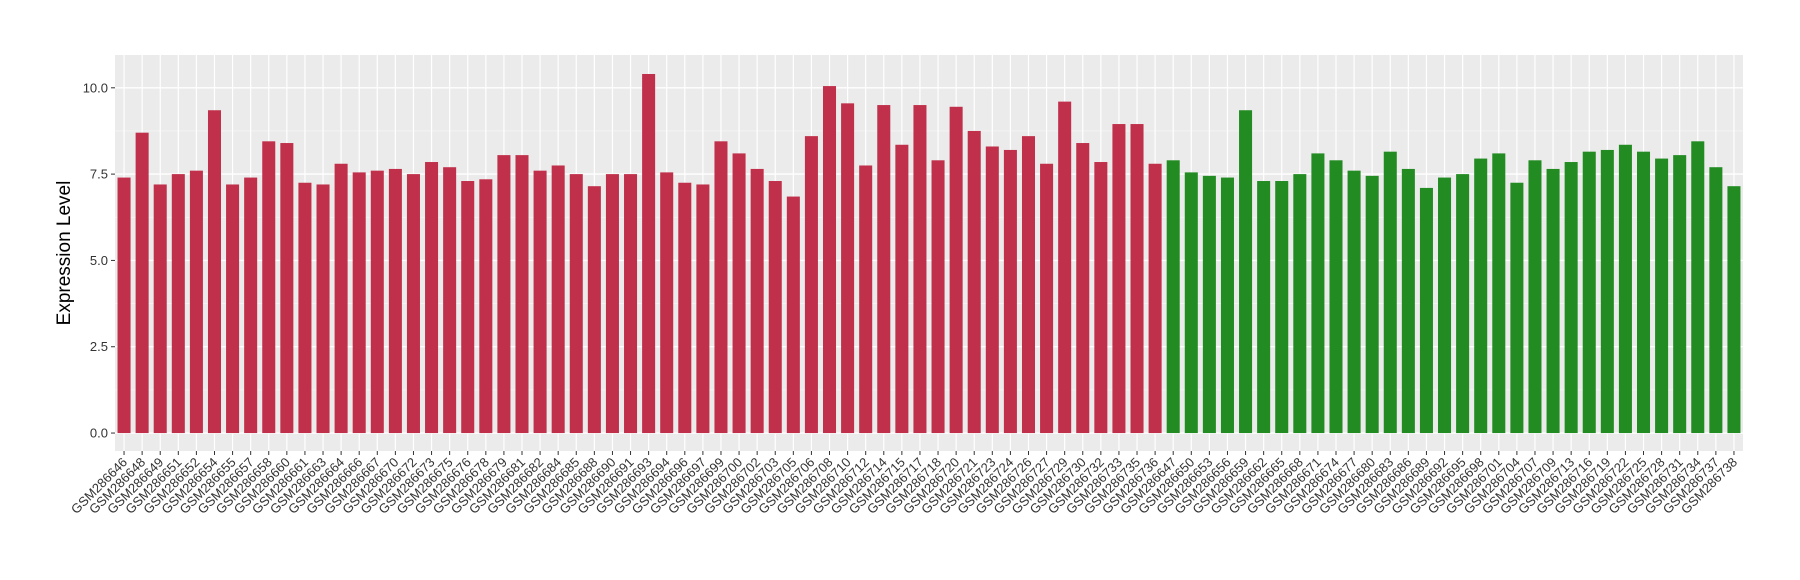 This screenshot has width=1800, height=580. What do you see at coordinates (99, 433) in the screenshot?
I see `y-tick-label: 0.0` at bounding box center [99, 433].